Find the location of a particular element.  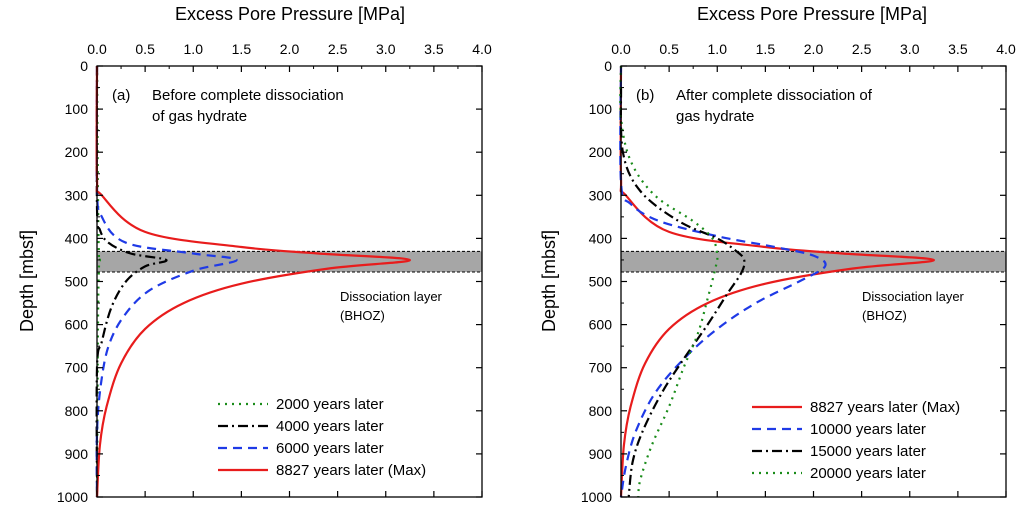

panel-b-x-tick-label: 4.0 is located at coordinates (1006, 49).